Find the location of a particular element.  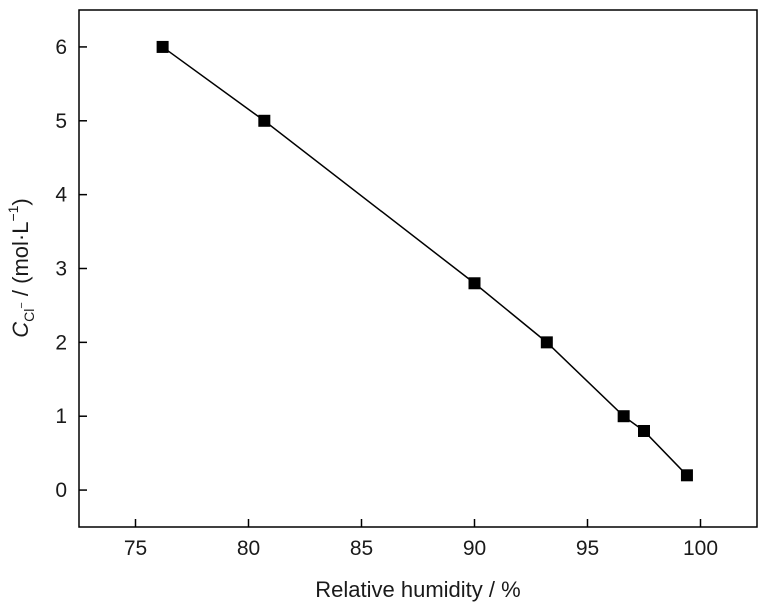

x-tick-label: 80 is located at coordinates (248, 548).